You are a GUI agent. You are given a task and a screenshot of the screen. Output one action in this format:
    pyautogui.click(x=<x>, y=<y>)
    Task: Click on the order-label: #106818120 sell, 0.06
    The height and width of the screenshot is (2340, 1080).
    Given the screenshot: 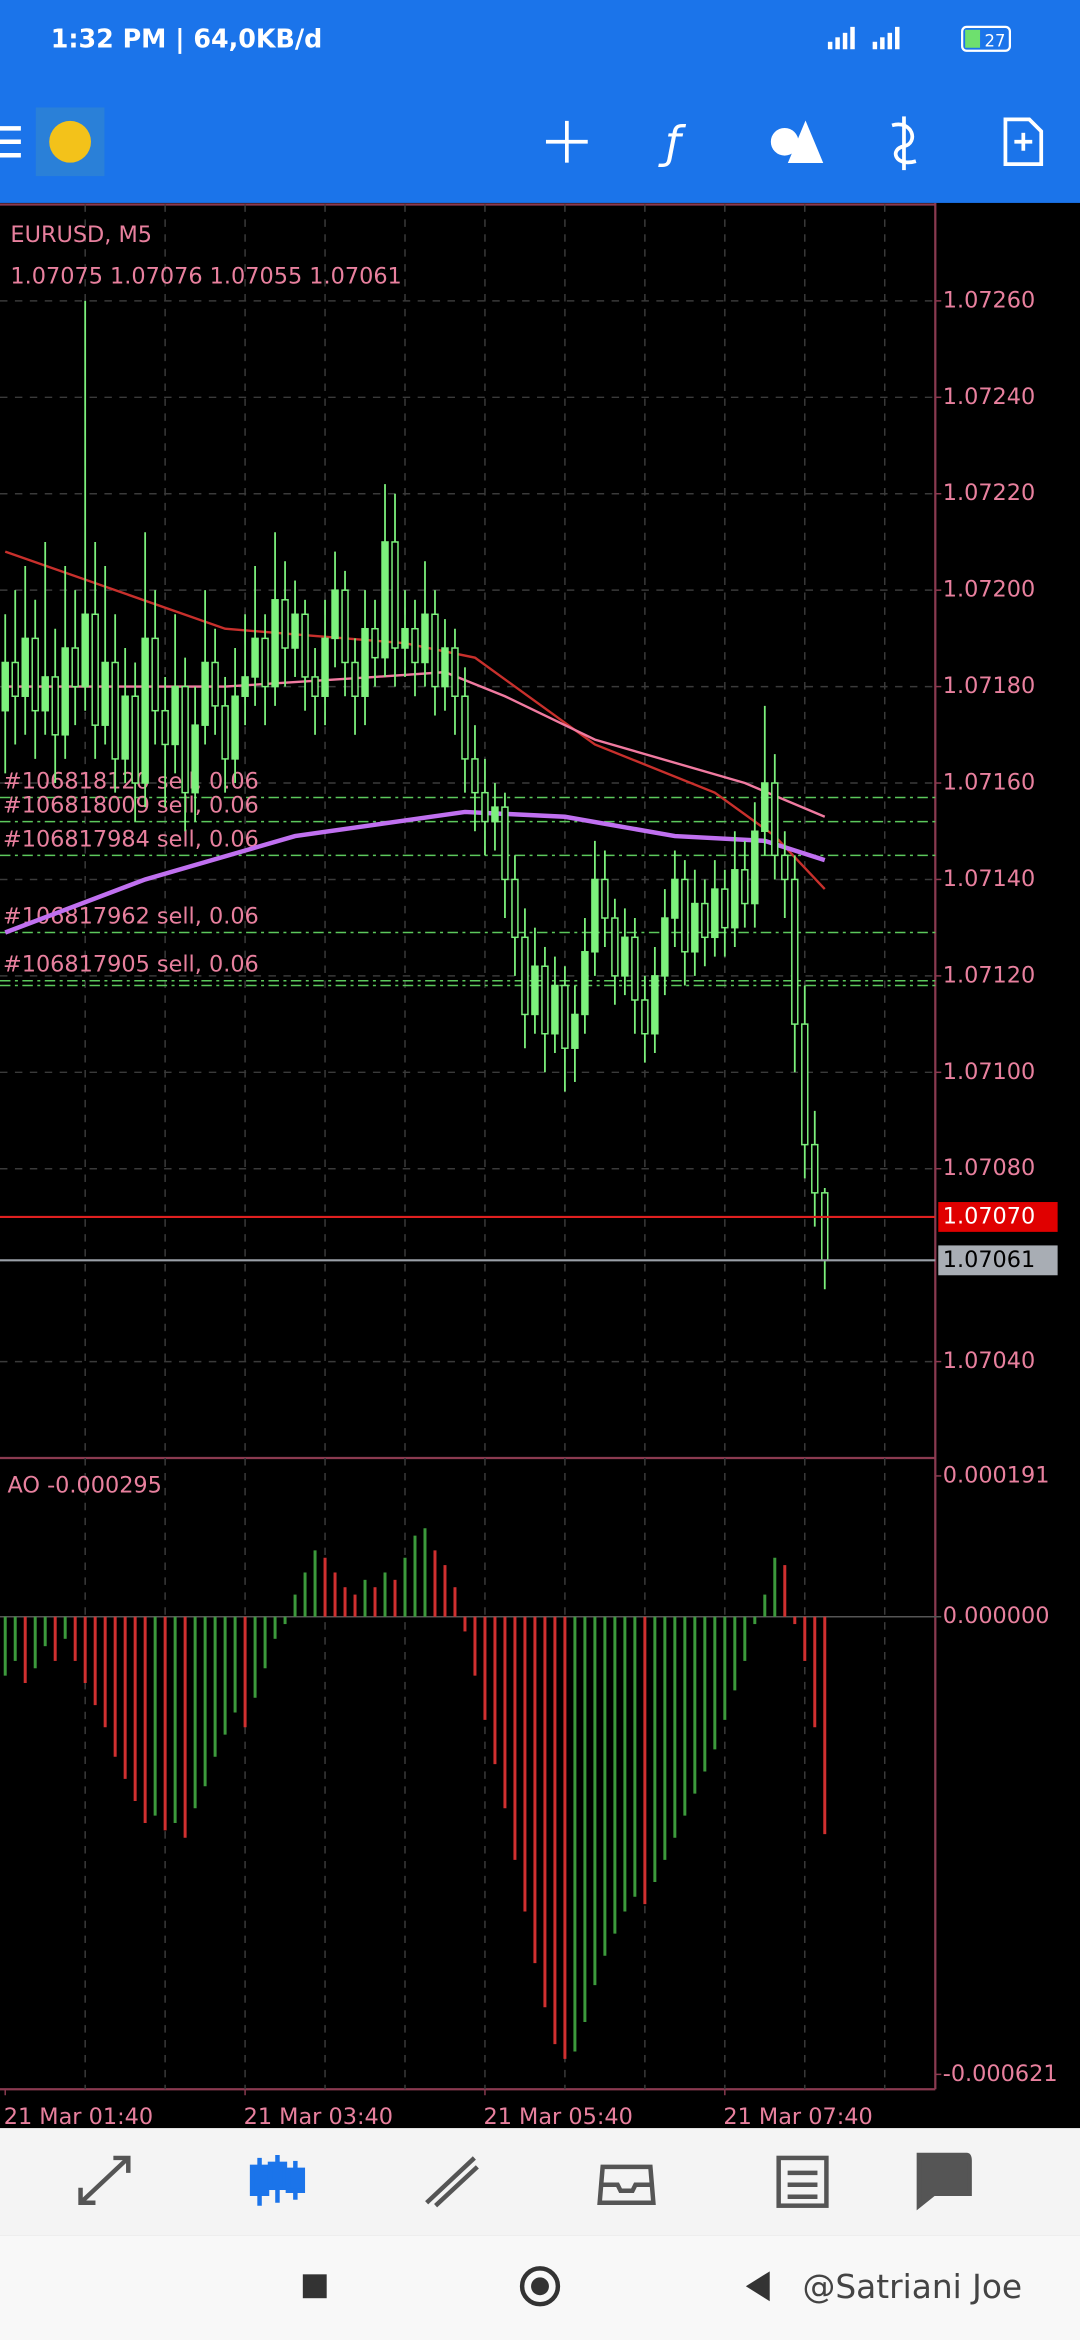 What is the action you would take?
    pyautogui.click(x=131, y=782)
    